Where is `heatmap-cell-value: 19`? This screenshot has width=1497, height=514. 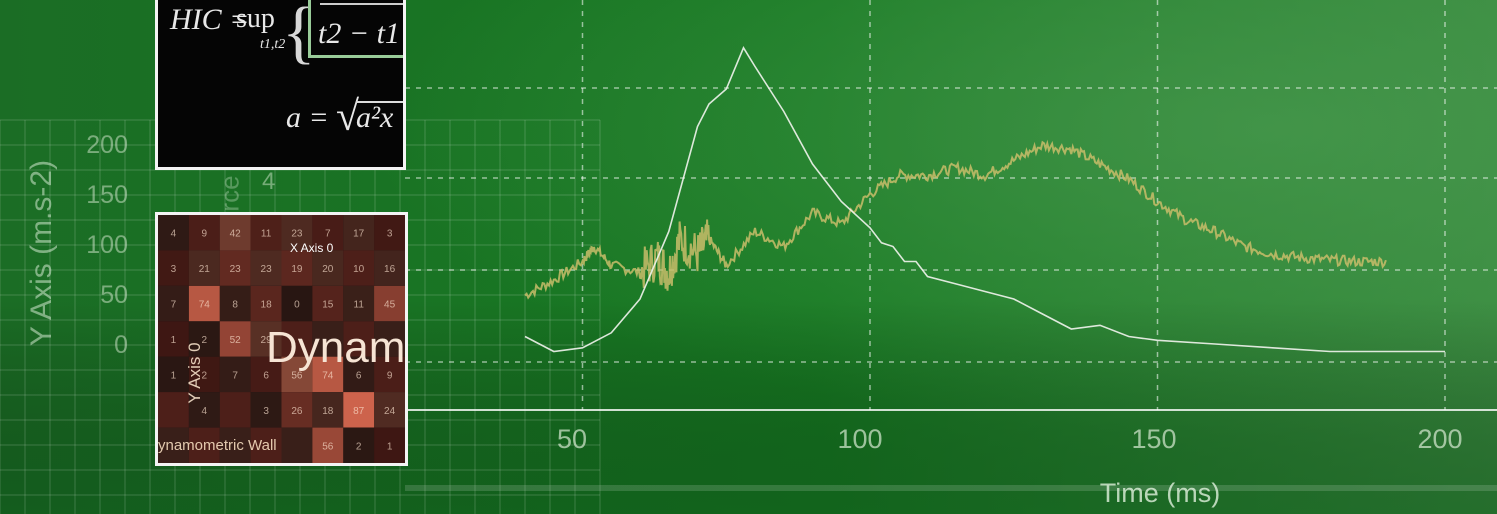
heatmap-cell-value: 19 is located at coordinates (297, 269).